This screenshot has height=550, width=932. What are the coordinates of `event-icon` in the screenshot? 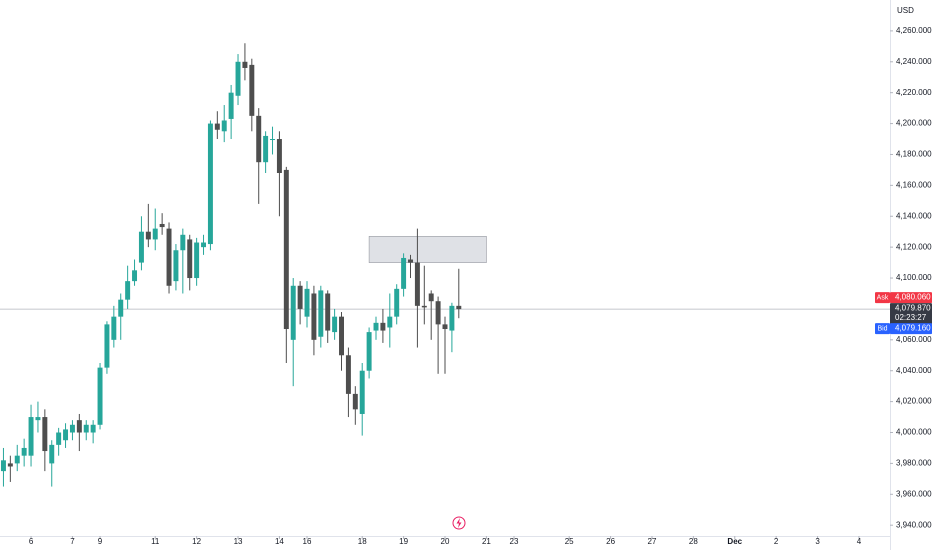 It's located at (459, 523).